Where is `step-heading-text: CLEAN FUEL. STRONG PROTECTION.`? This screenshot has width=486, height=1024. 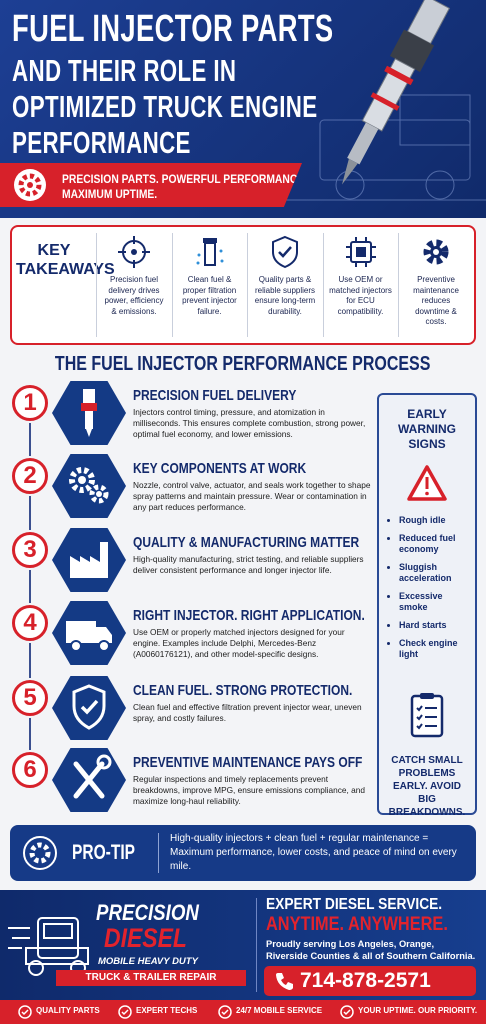
step-heading-text: CLEAN FUEL. STRONG PROTECTION. is located at coordinates (243, 690).